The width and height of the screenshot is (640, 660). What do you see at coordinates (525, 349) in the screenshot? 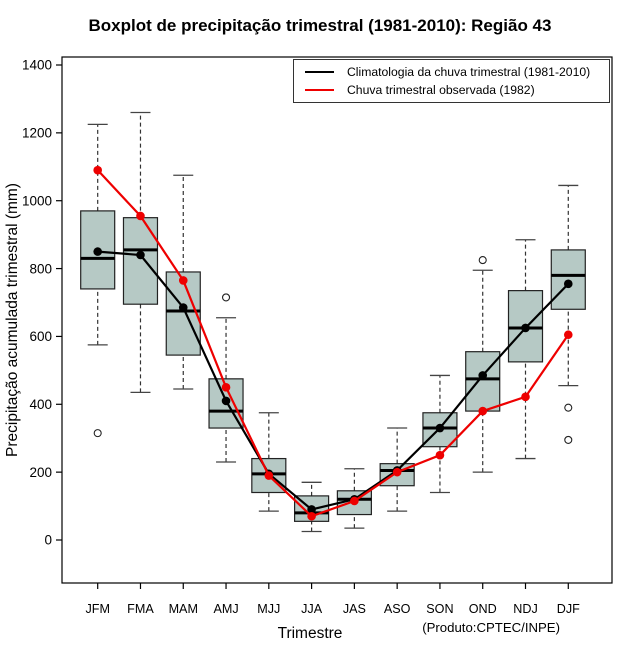
I see `boxplot-NDJ` at bounding box center [525, 349].